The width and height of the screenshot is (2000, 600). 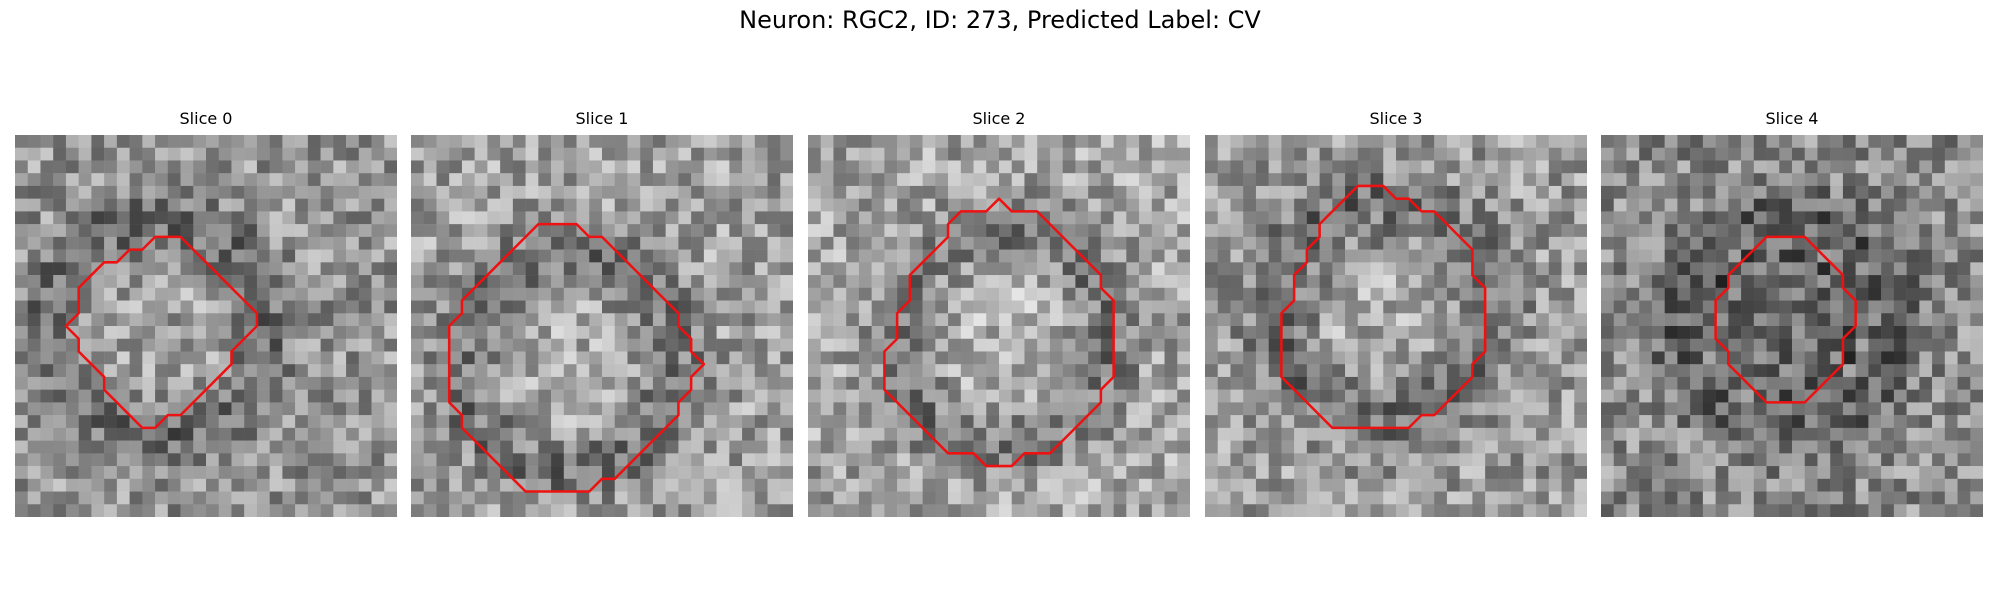 I want to click on slice-panel-1: Slice 1, so click(x=602, y=312).